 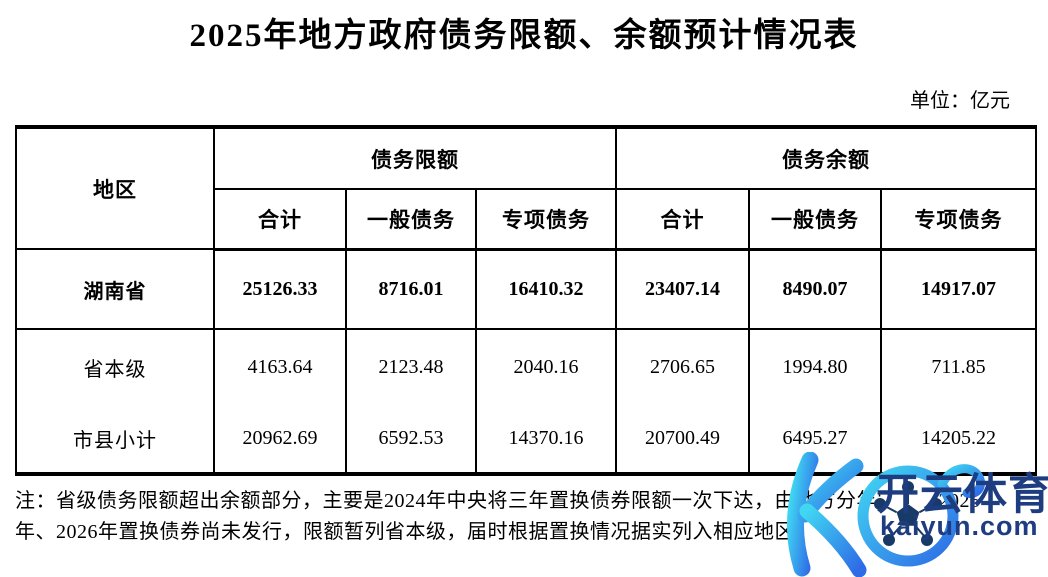 I want to click on cell-value: 20700.49, so click(x=682, y=439).